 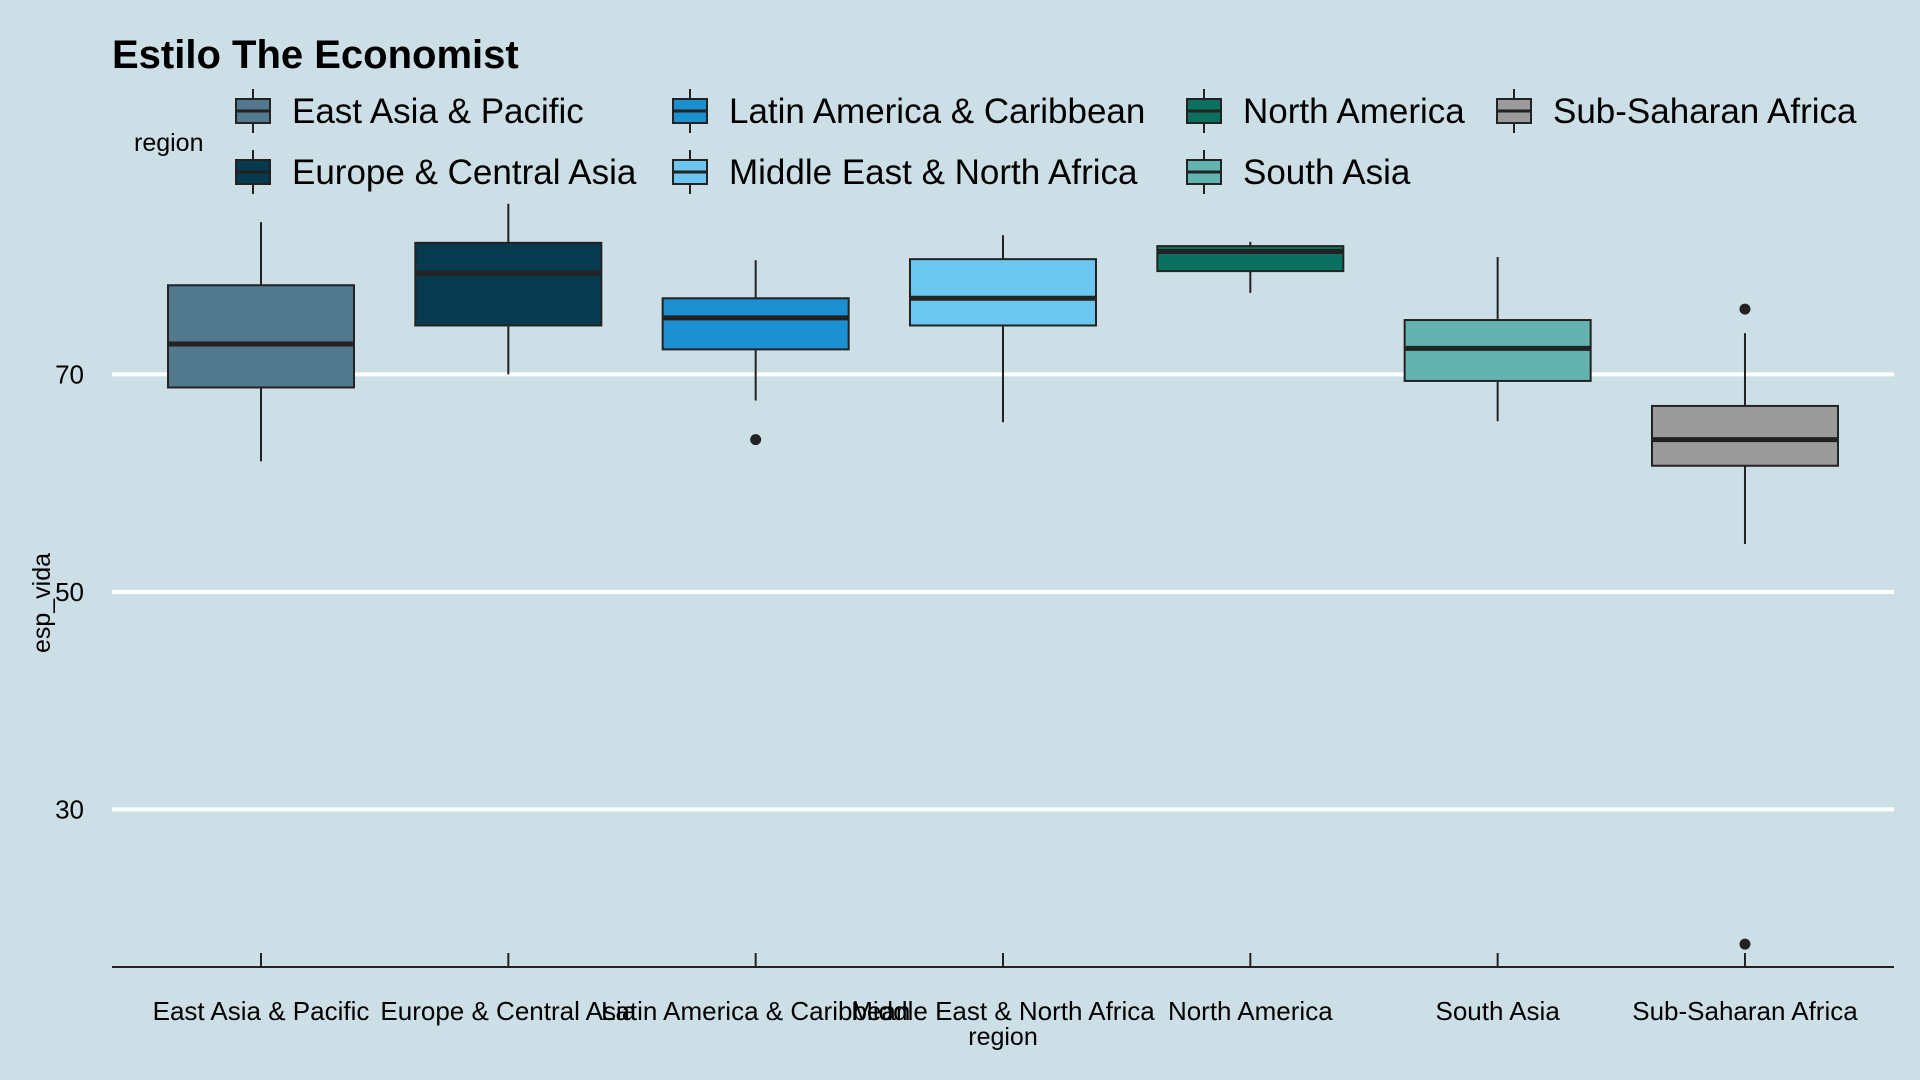 What do you see at coordinates (508, 1011) in the screenshot?
I see `x-tick-label-europe-and-central-asia: Europe & Central Asia` at bounding box center [508, 1011].